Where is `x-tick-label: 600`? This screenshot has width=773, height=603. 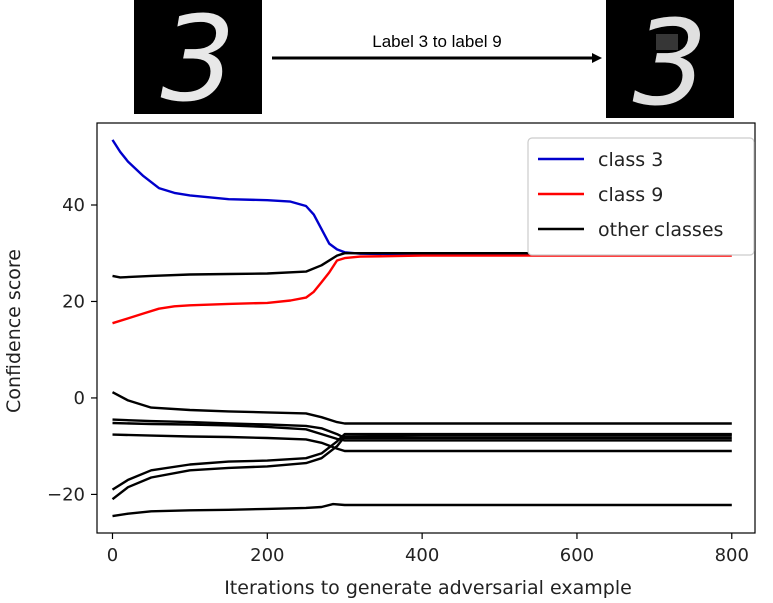
x-tick-label: 600 is located at coordinates (577, 555).